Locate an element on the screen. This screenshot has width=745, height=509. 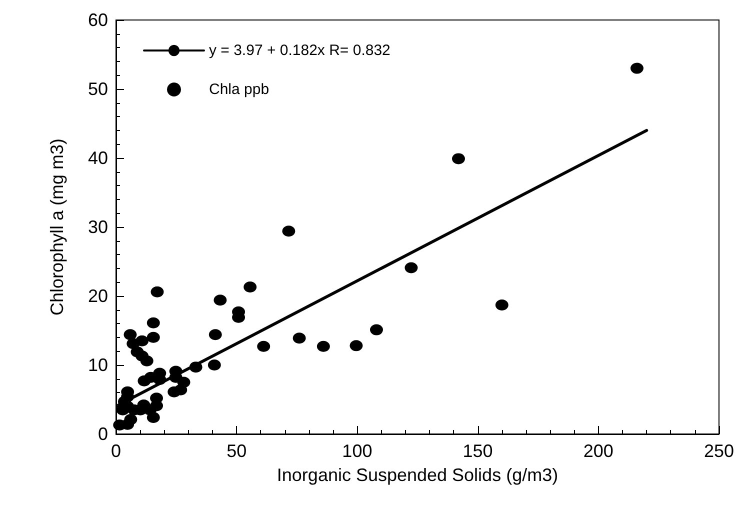
legend-label: y = 3.97 + 0.182x R= 0.832 is located at coordinates (299, 50).